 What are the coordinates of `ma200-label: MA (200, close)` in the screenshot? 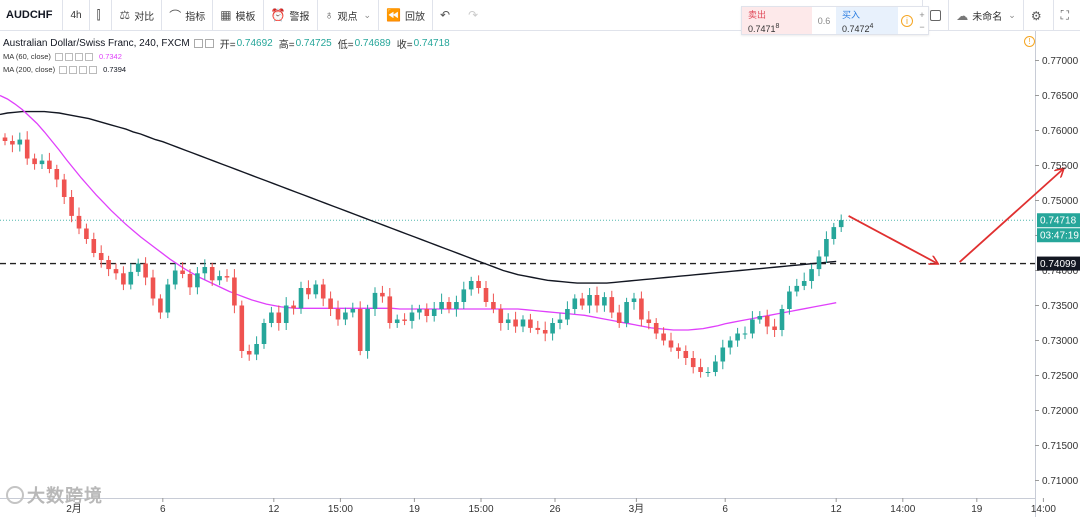 It's located at (29, 69).